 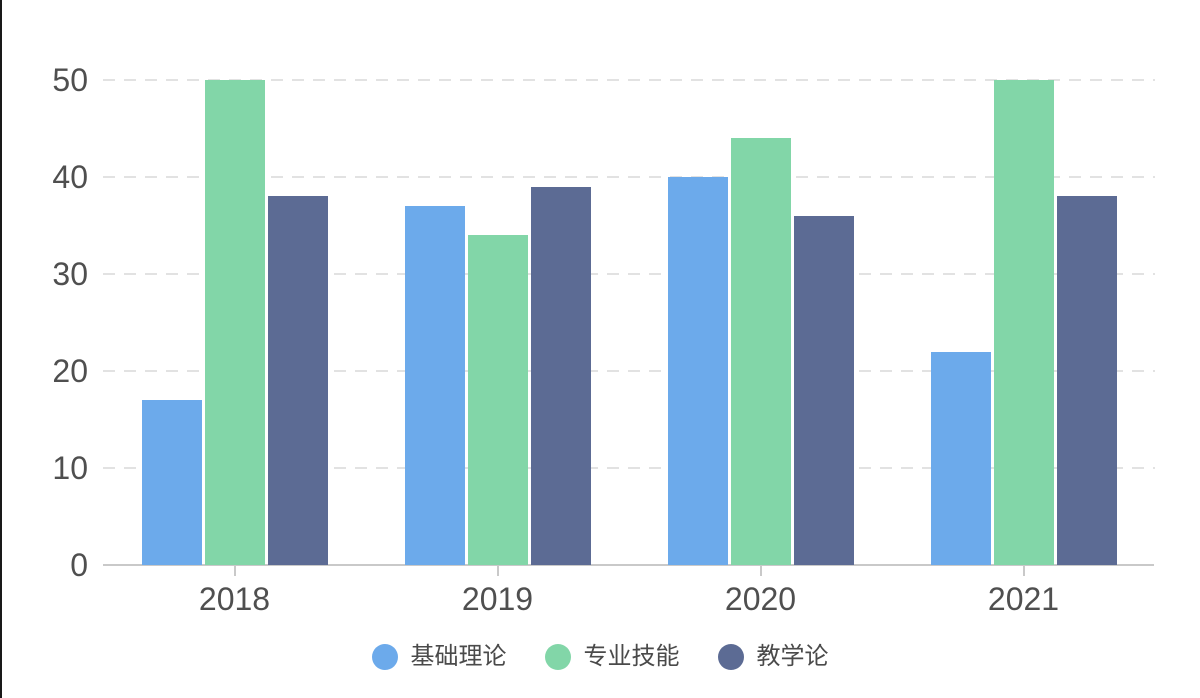 What do you see at coordinates (1, 349) in the screenshot?
I see `window-edge-line` at bounding box center [1, 349].